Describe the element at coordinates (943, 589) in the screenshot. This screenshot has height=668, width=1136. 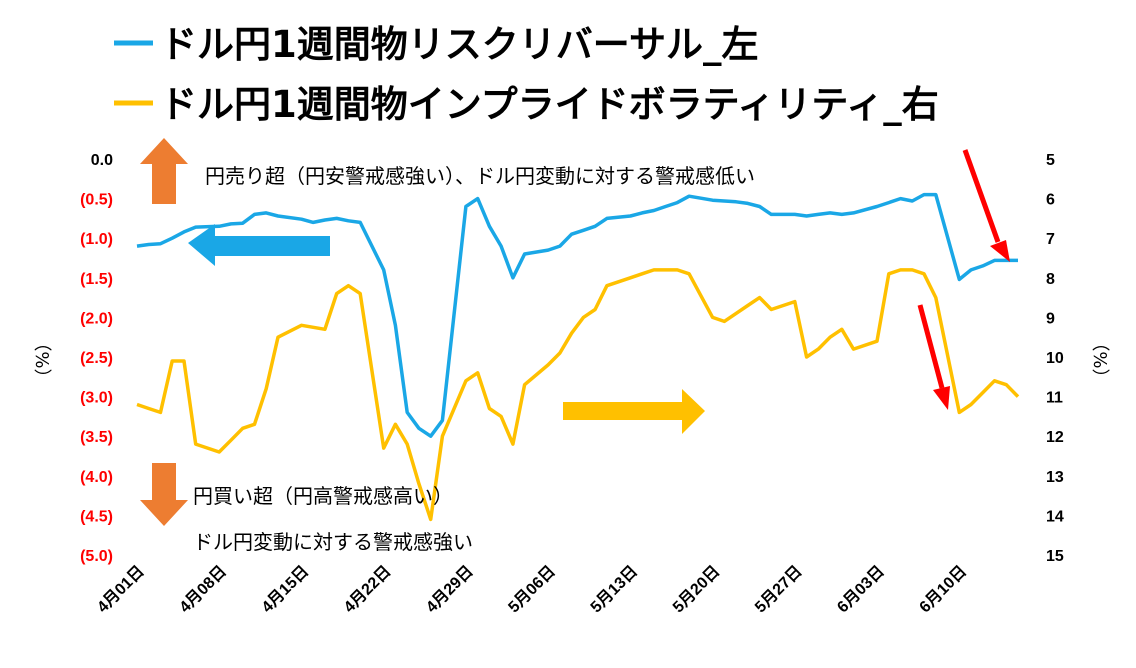
I see `x-tick-label: 6月10日` at that location.